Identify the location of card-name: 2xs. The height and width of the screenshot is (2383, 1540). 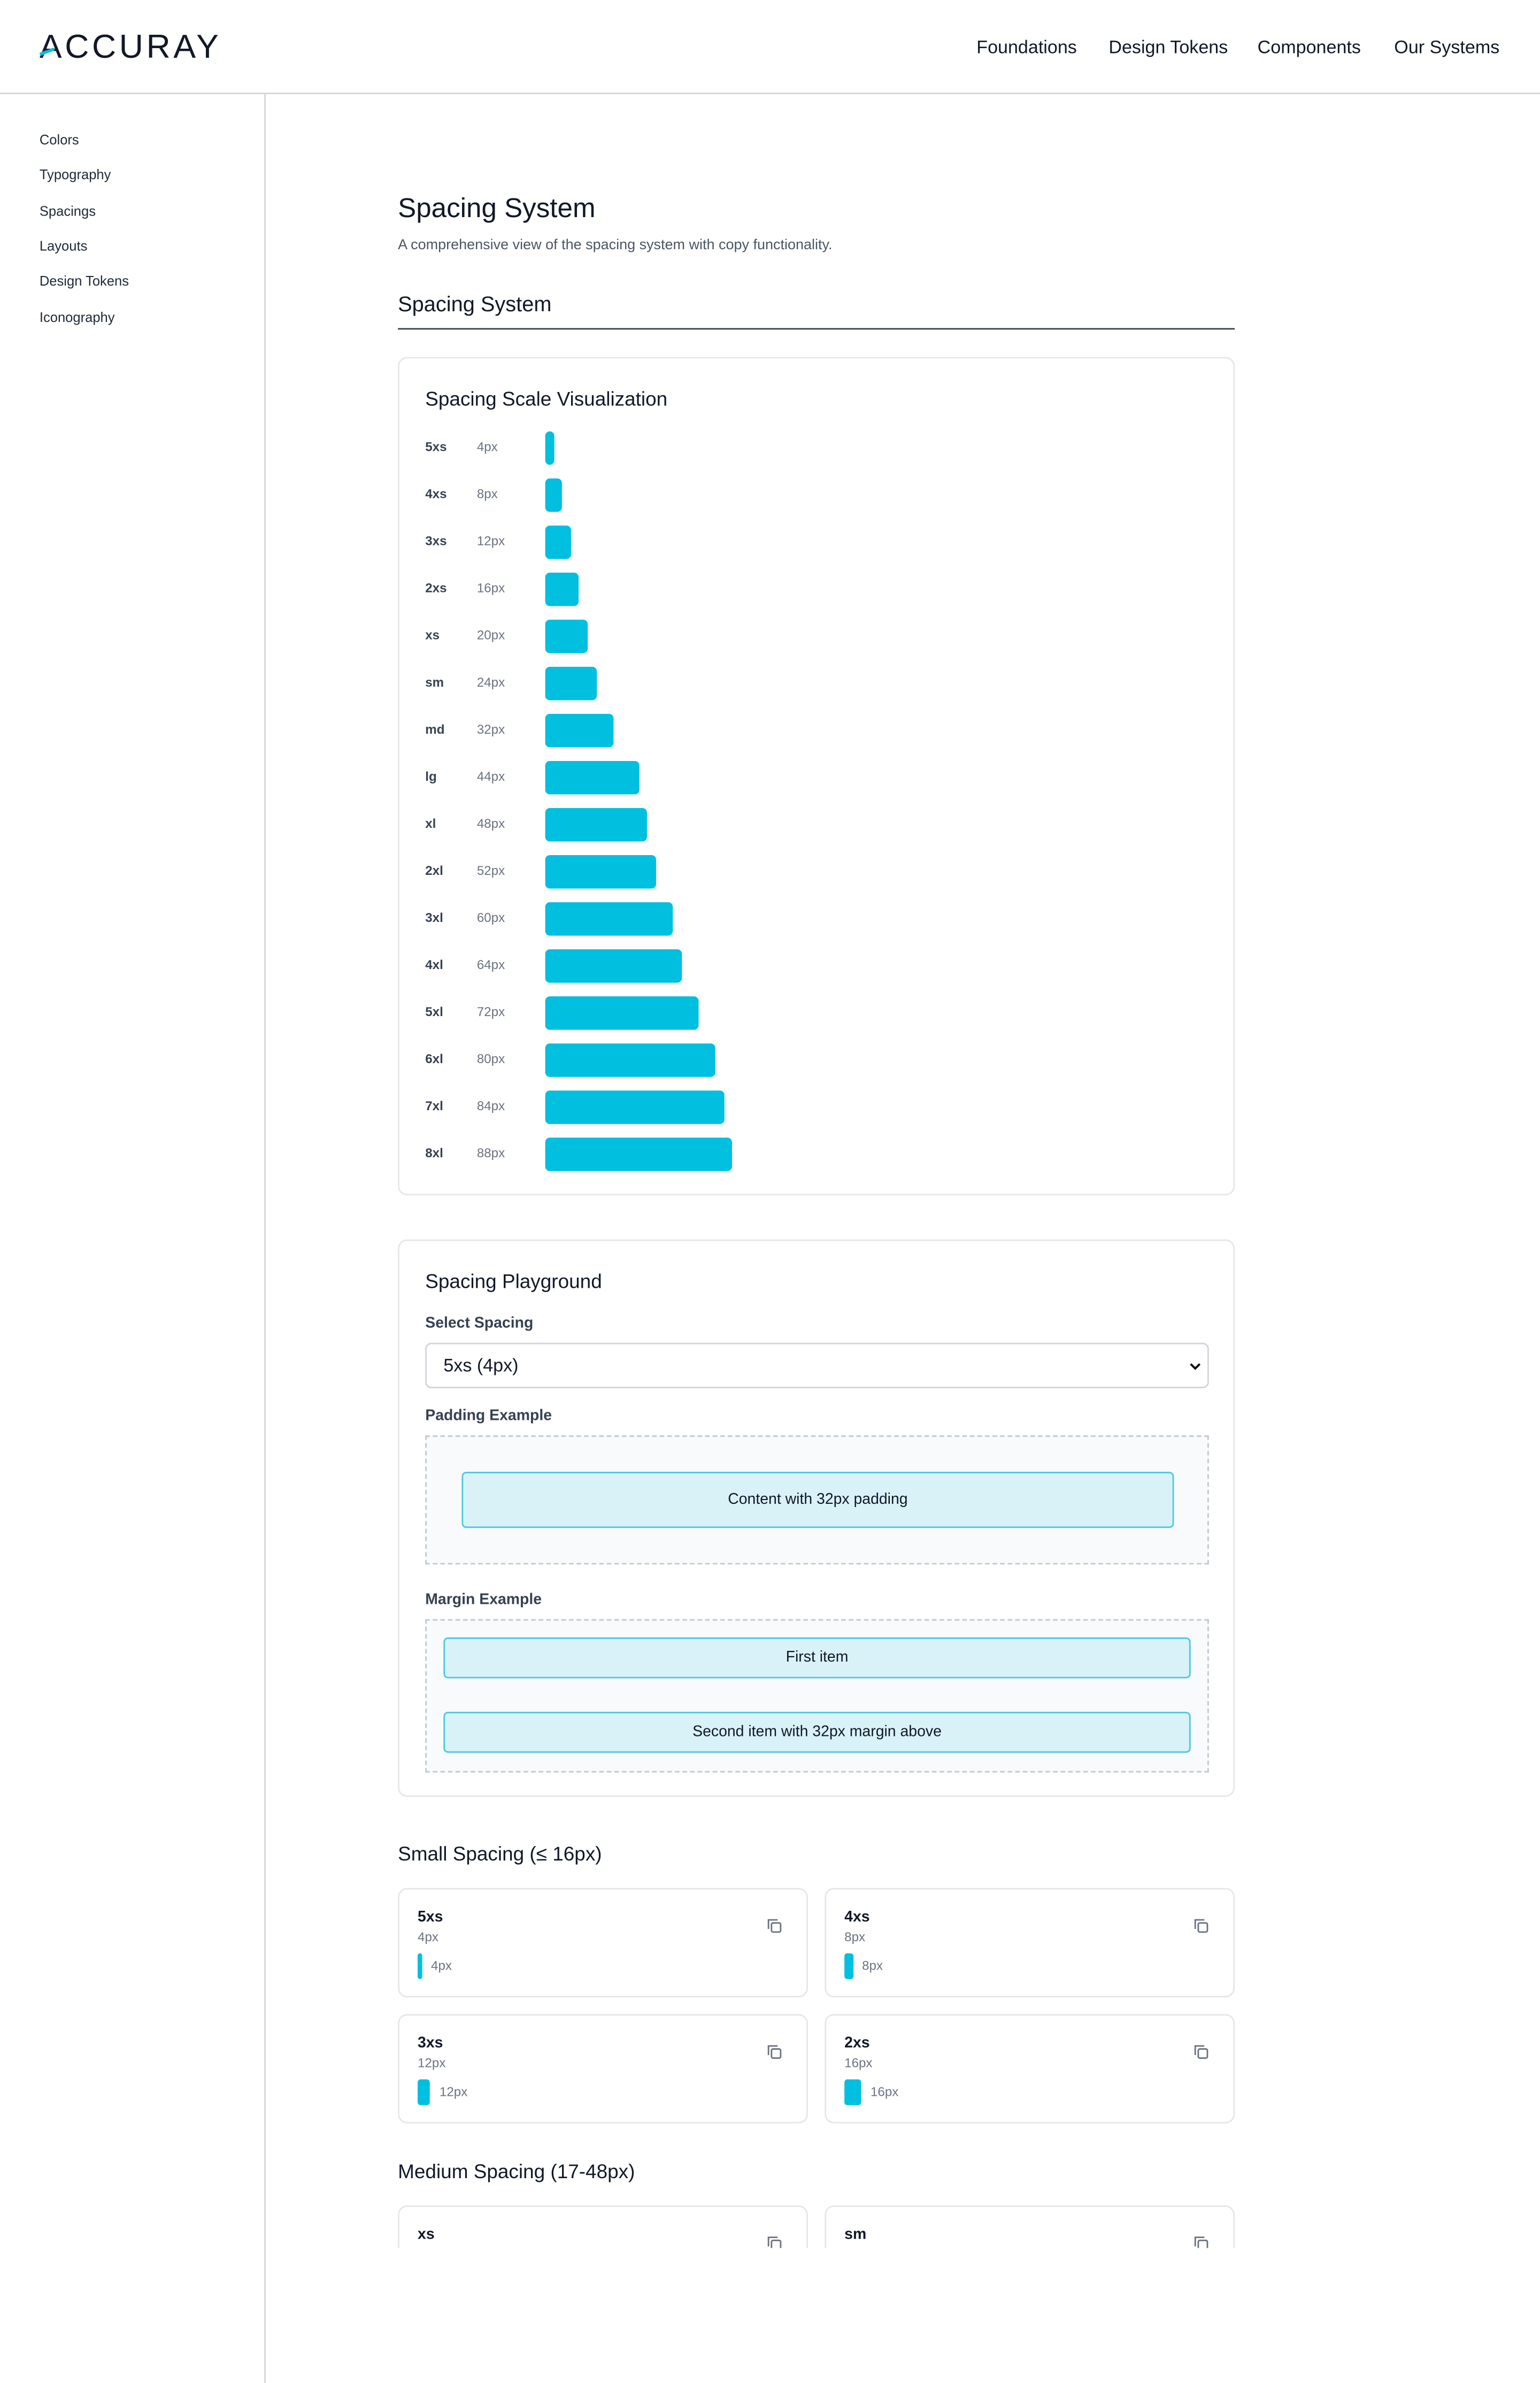
(857, 2044).